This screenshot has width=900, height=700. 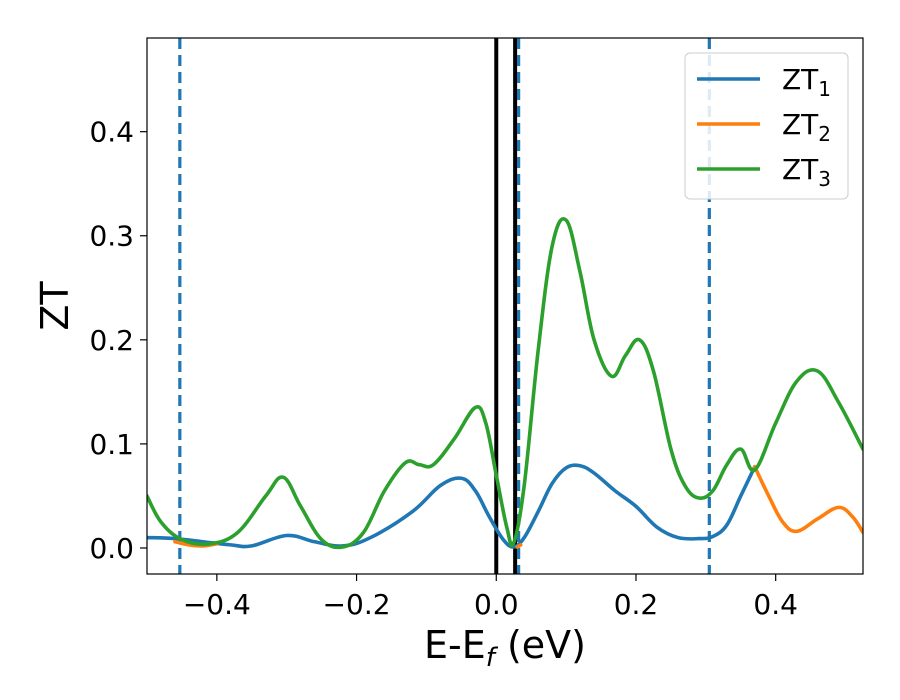 I want to click on legend: ZT1 ZT2 ZT3, so click(x=766, y=126).